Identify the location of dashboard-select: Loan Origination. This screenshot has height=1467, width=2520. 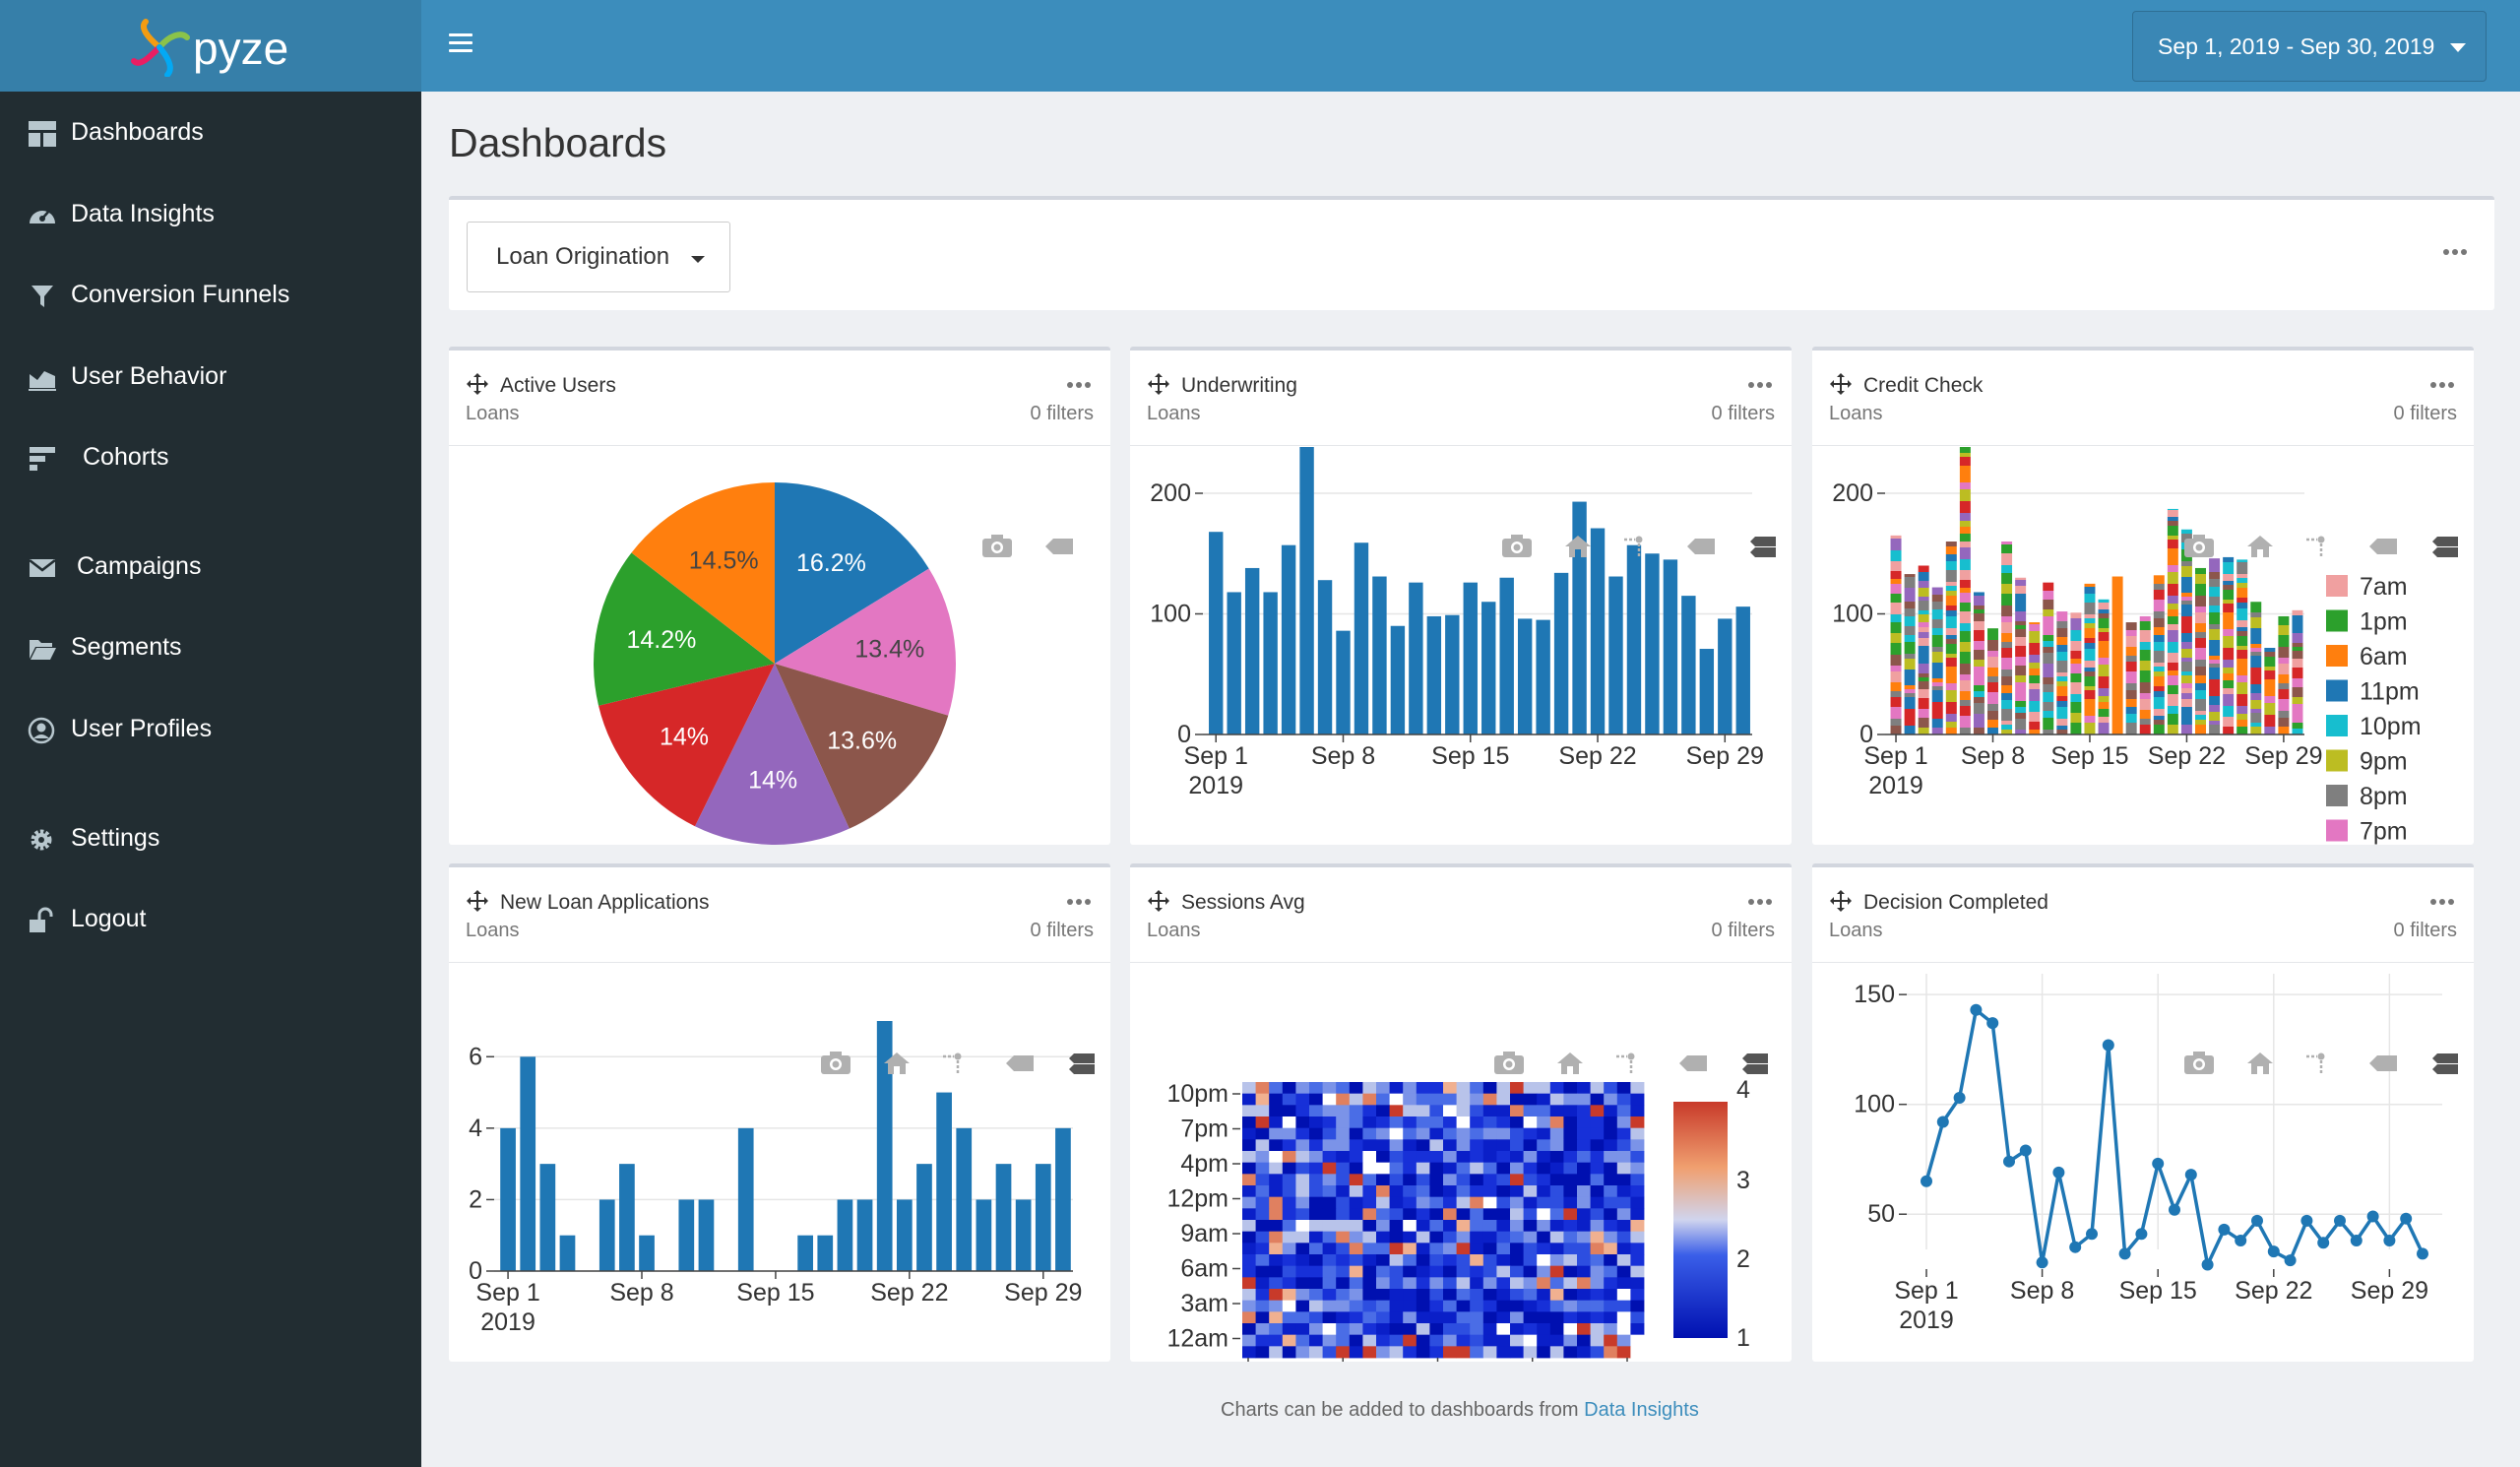
(598, 257).